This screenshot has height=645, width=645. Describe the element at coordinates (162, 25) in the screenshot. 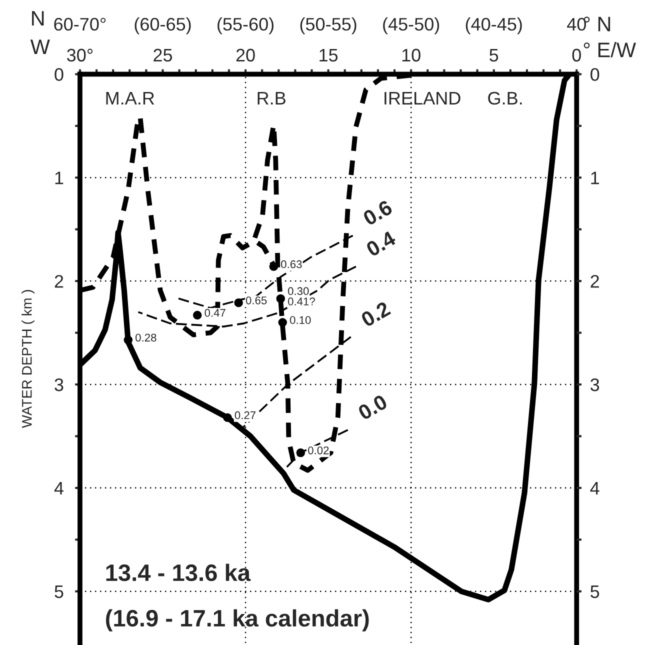

I see `text: (60-65)` at that location.